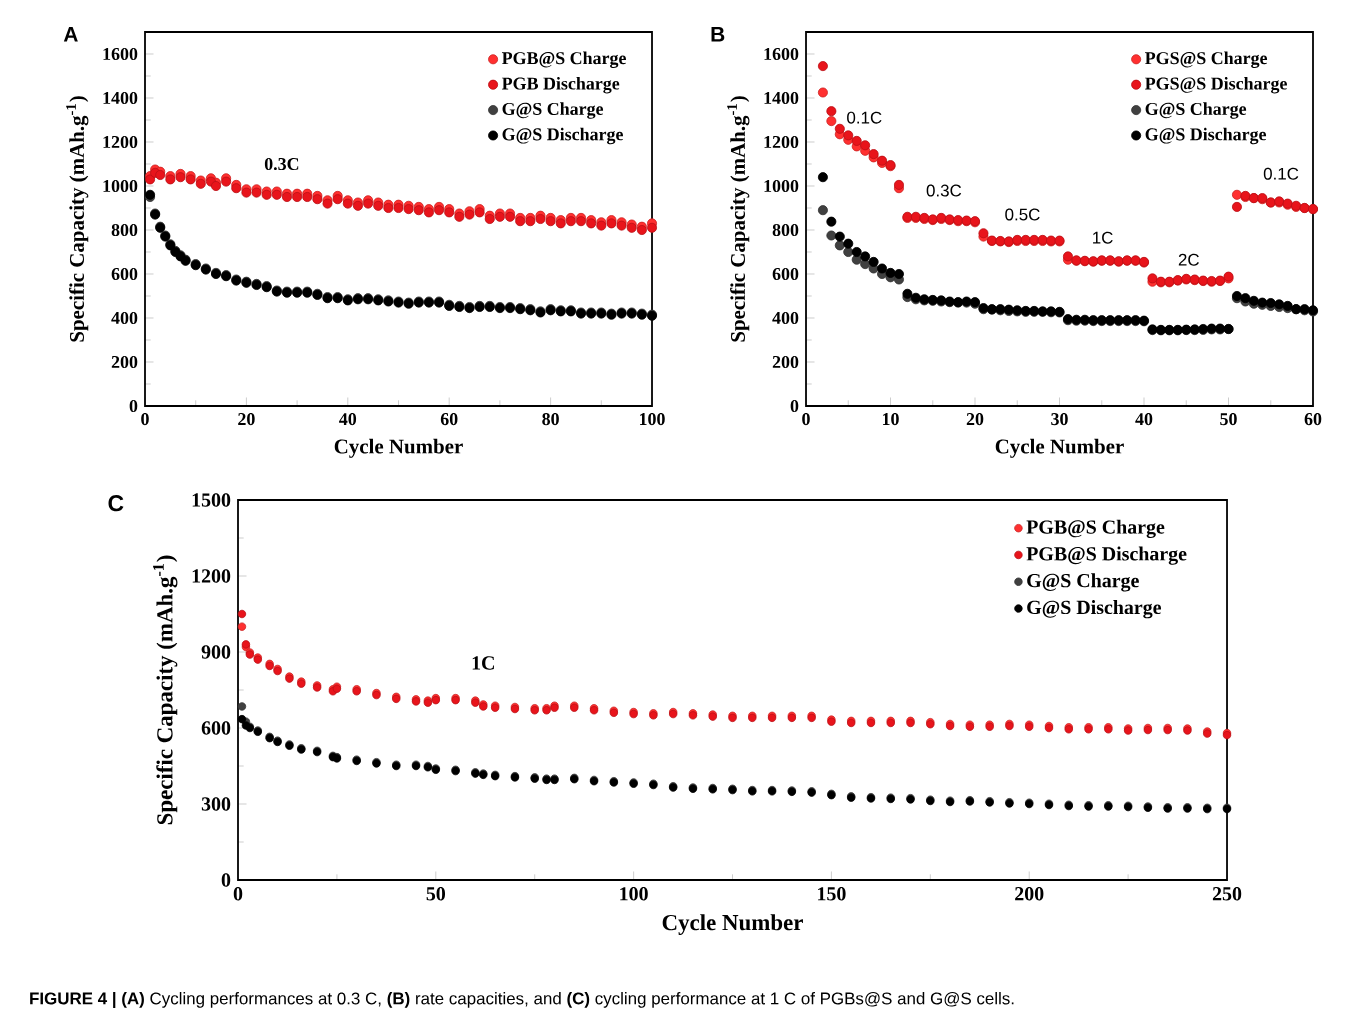 This screenshot has height=1017, width=1346. I want to click on x-tick-label: 10, so click(890, 419).